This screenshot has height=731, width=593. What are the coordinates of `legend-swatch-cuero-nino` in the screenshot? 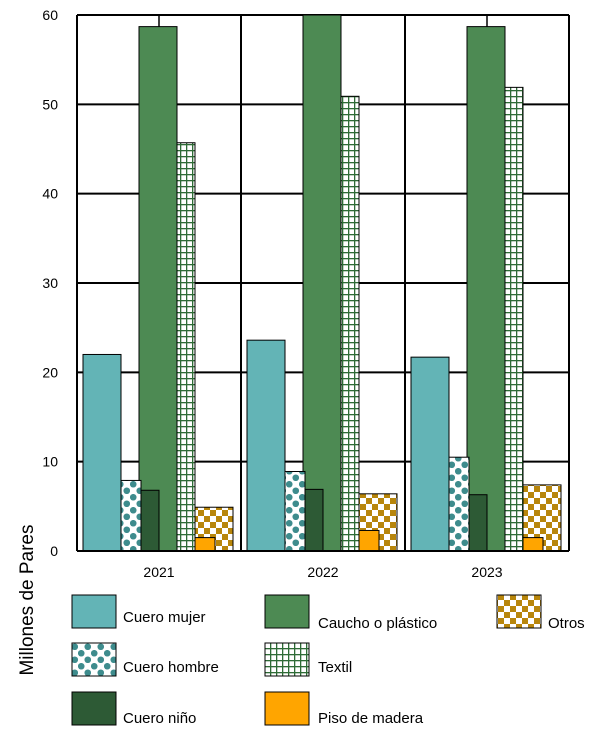 It's located at (94, 708).